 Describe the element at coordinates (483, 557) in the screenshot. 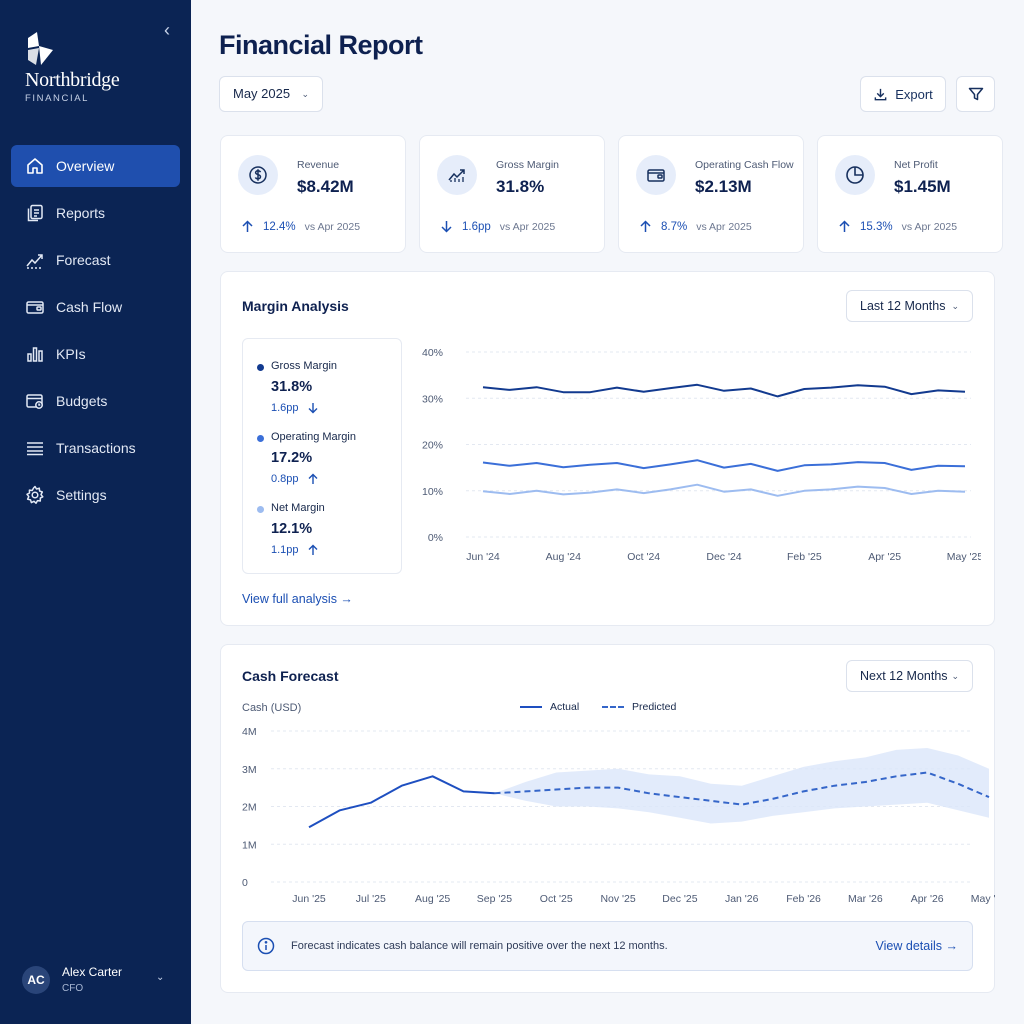

I see `x-tick-label: Jun '24` at that location.